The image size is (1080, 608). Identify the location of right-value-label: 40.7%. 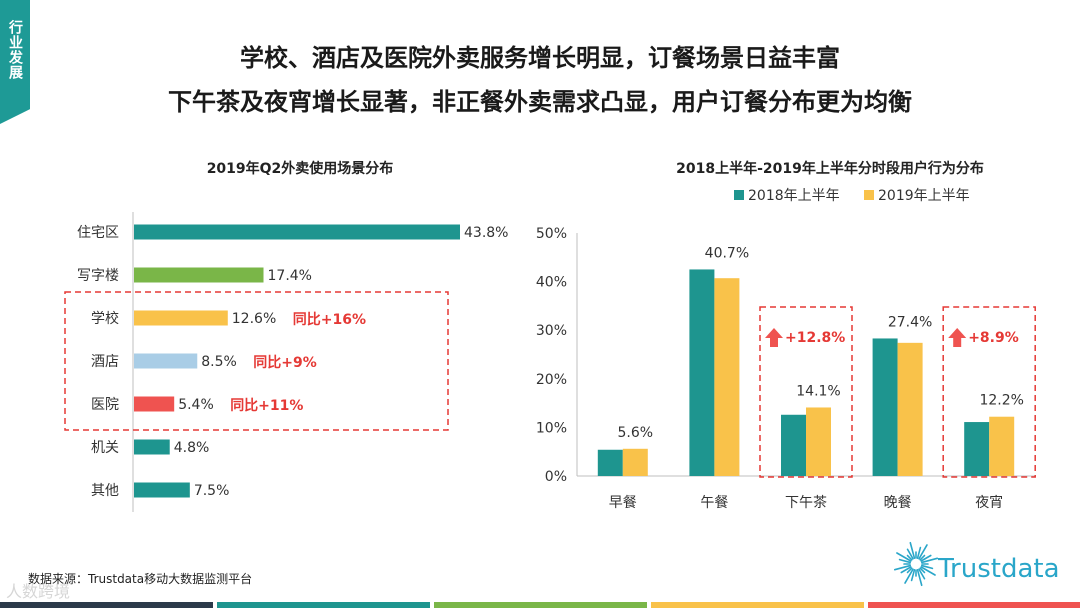
(727, 253).